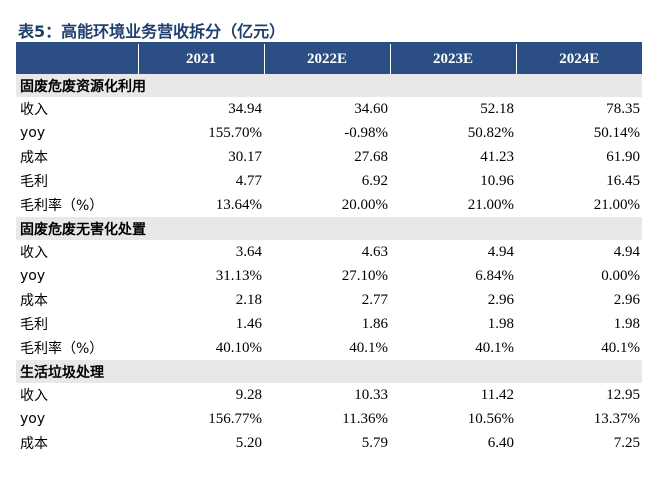 The height and width of the screenshot is (478, 654). What do you see at coordinates (235, 132) in the screenshot?
I see `value-cell: 155.70%` at bounding box center [235, 132].